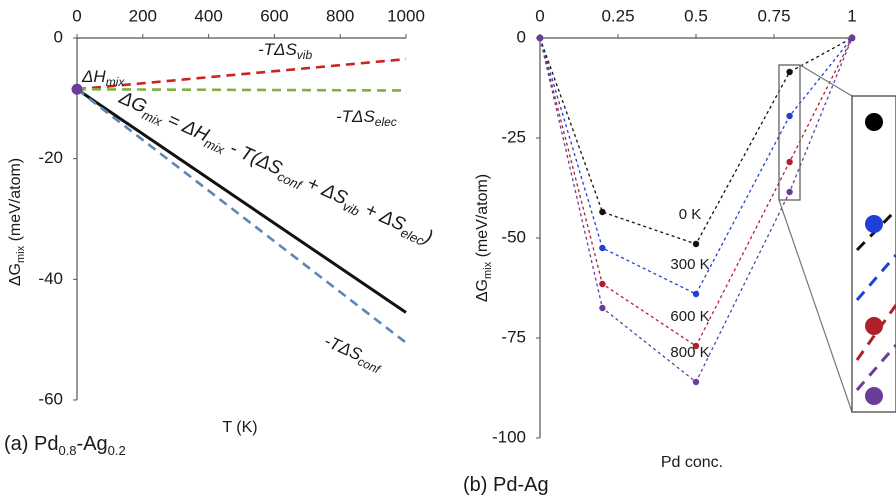 This screenshot has width=896, height=500. I want to click on panel-a-y-tick-label: -20, so click(50, 157).